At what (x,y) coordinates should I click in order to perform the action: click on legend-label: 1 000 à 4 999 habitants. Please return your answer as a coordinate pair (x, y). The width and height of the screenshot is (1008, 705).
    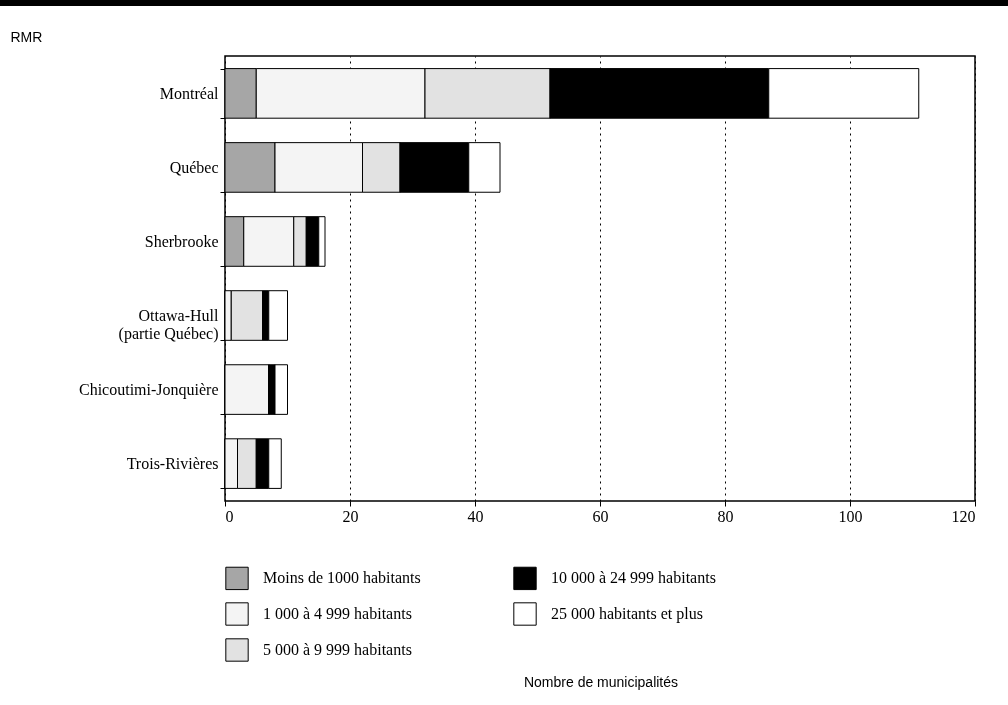
    Looking at the image, I should click on (337, 613).